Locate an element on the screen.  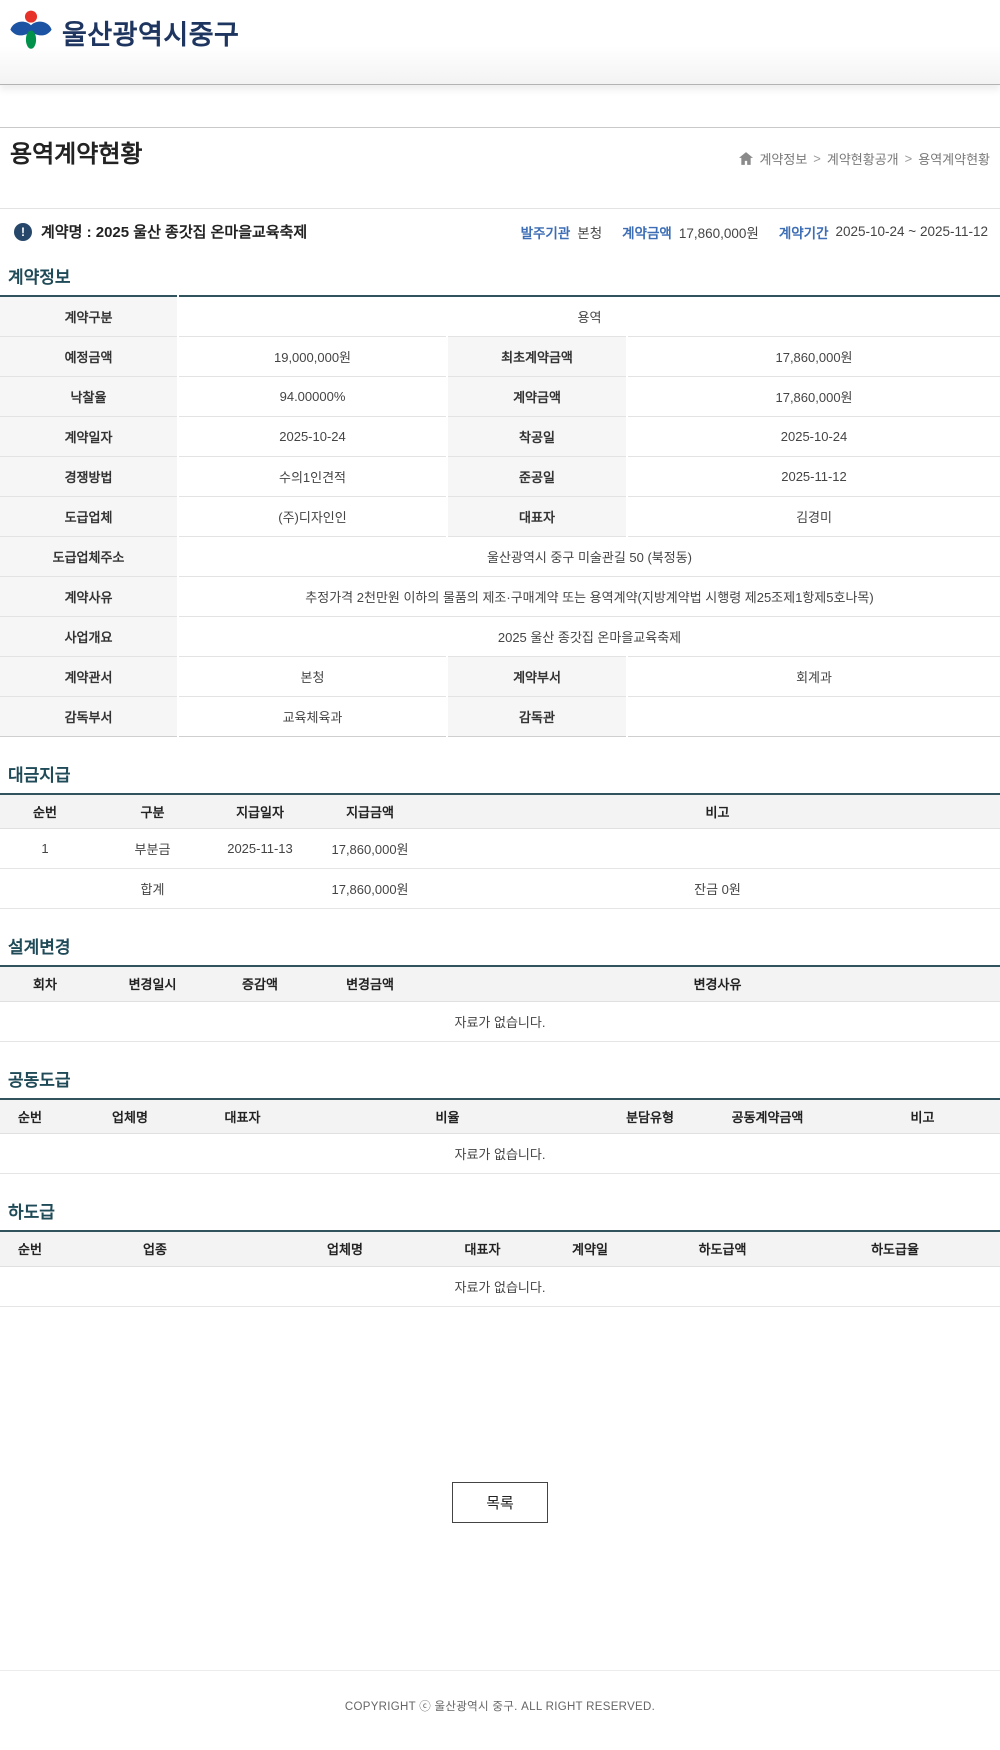
row-label: 계약금액 is located at coordinates (537, 396).